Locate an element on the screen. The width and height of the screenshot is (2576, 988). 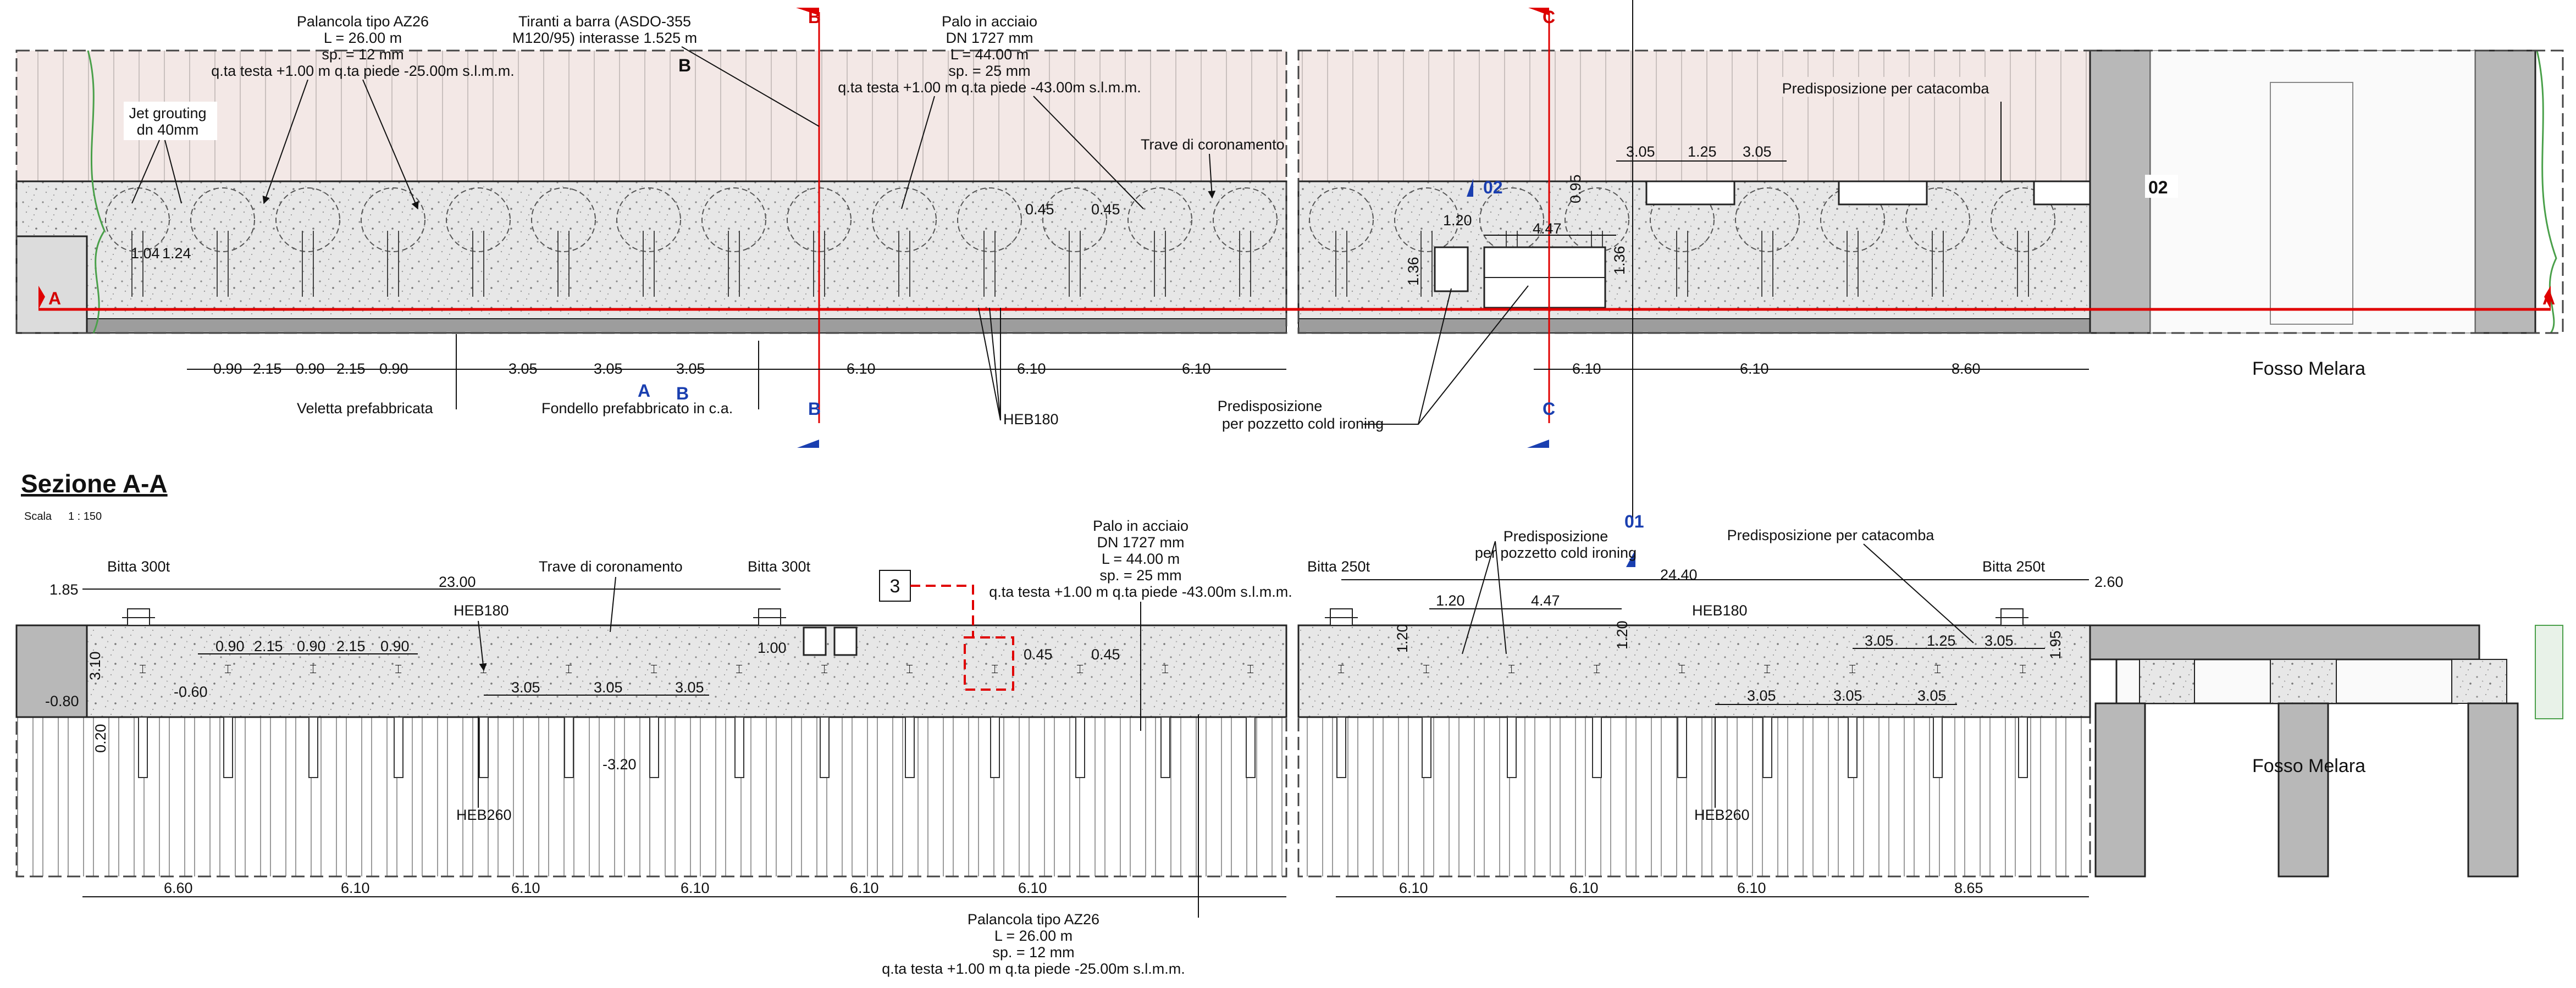
note-pozzetto-sec-1: Predisposizione is located at coordinates (1555, 536).